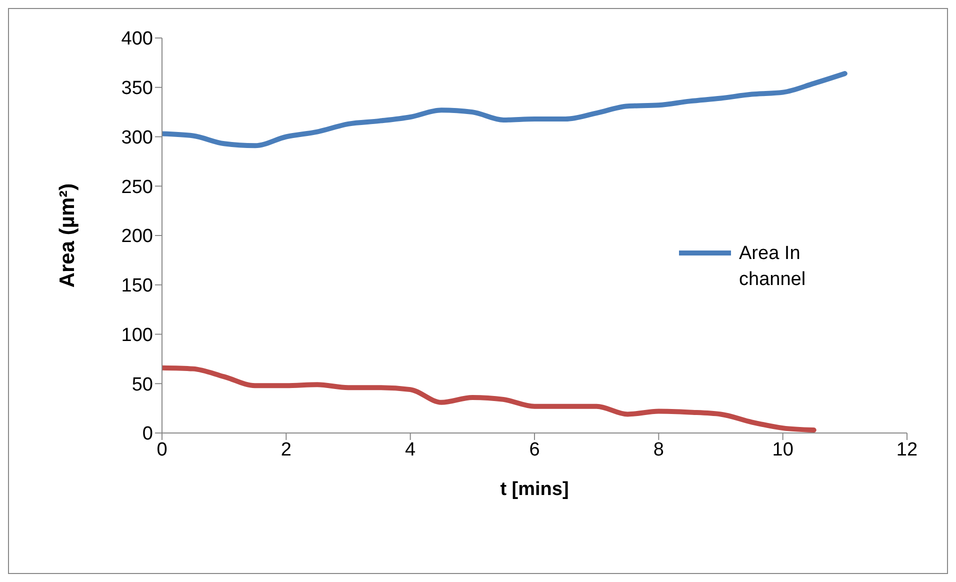  Describe the element at coordinates (783, 449) in the screenshot. I see `x-tick-label: 10` at that location.